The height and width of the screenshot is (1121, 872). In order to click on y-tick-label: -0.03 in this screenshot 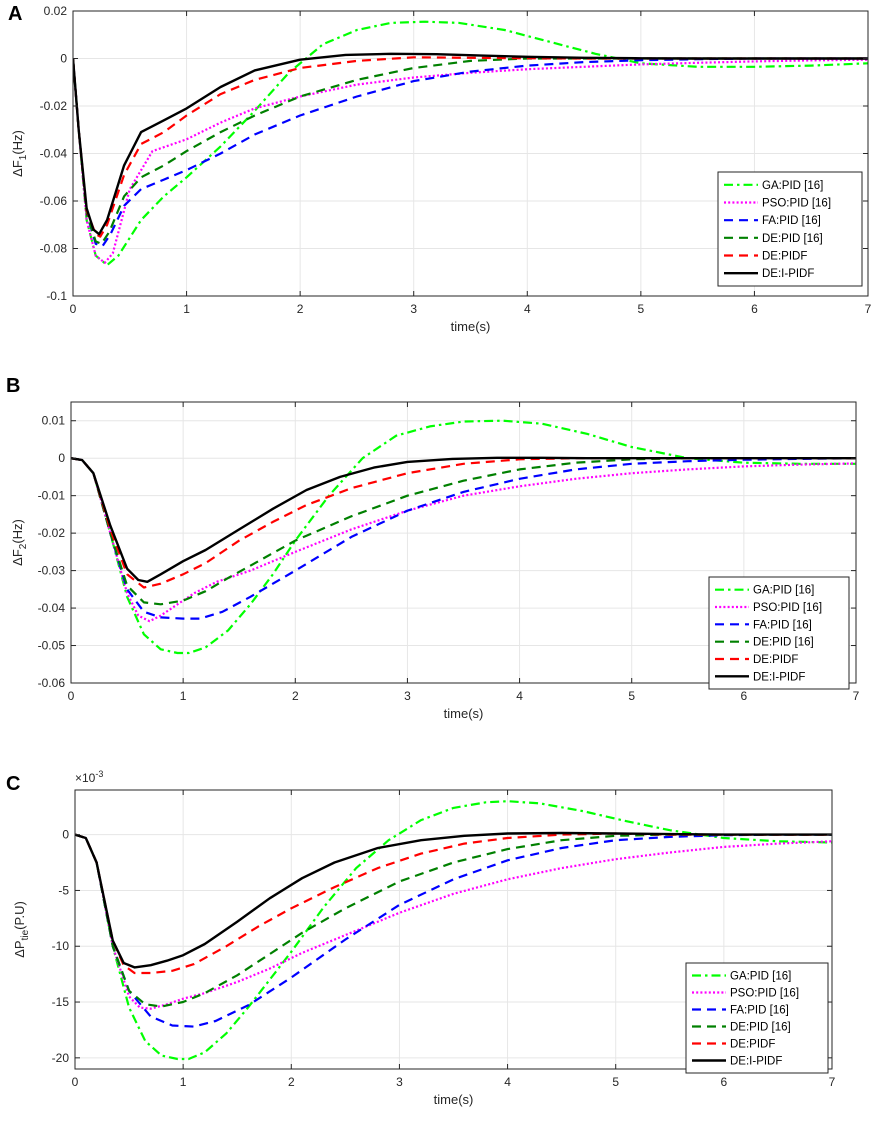, I will do `click(52, 571)`.